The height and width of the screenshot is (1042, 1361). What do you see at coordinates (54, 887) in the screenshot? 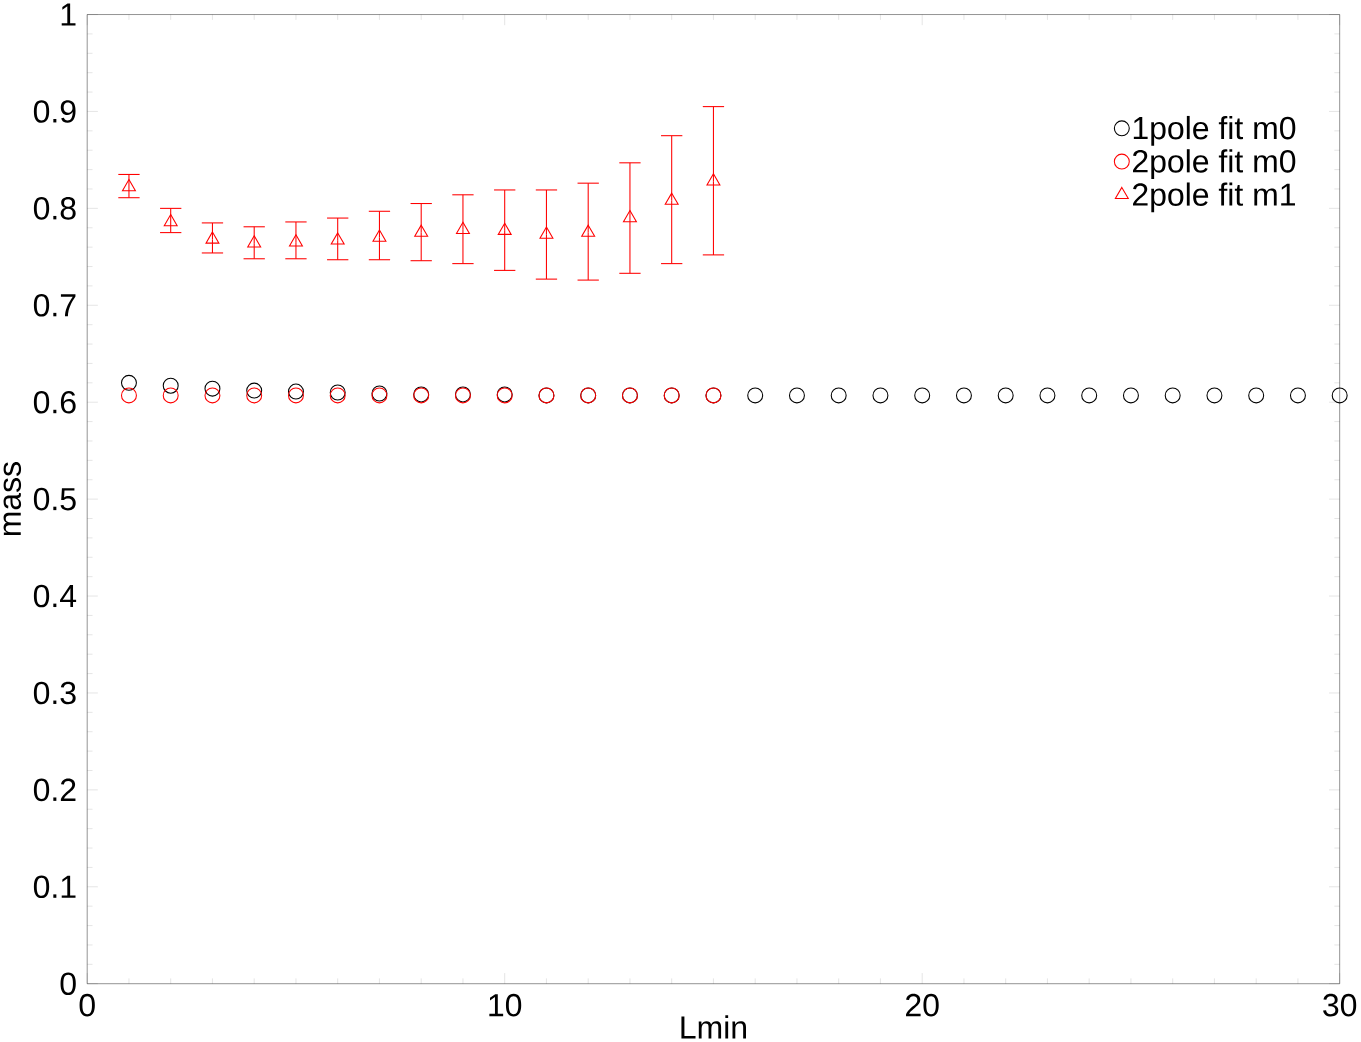
I see `y-tick-label: 0.1` at bounding box center [54, 887].